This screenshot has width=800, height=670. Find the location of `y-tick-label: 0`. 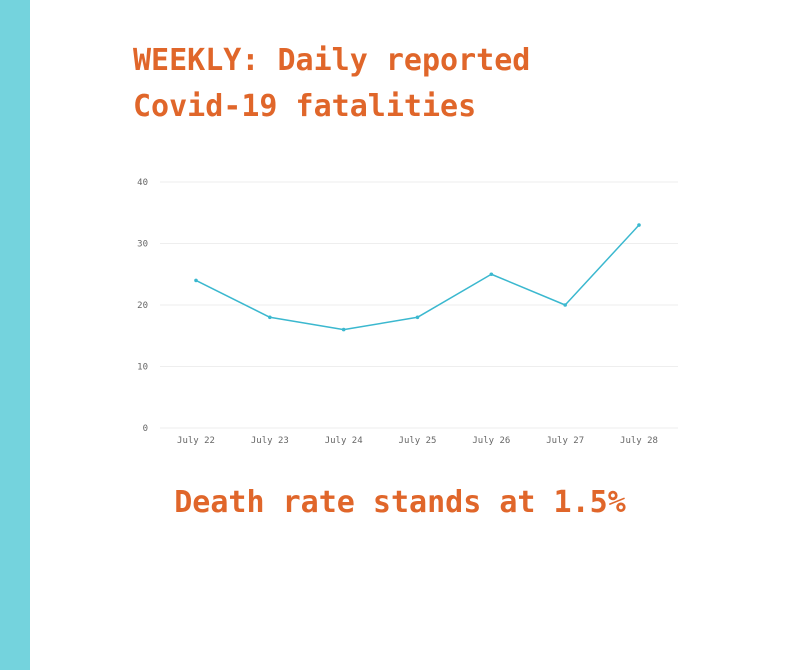

y-tick-label: 0 is located at coordinates (145, 429).